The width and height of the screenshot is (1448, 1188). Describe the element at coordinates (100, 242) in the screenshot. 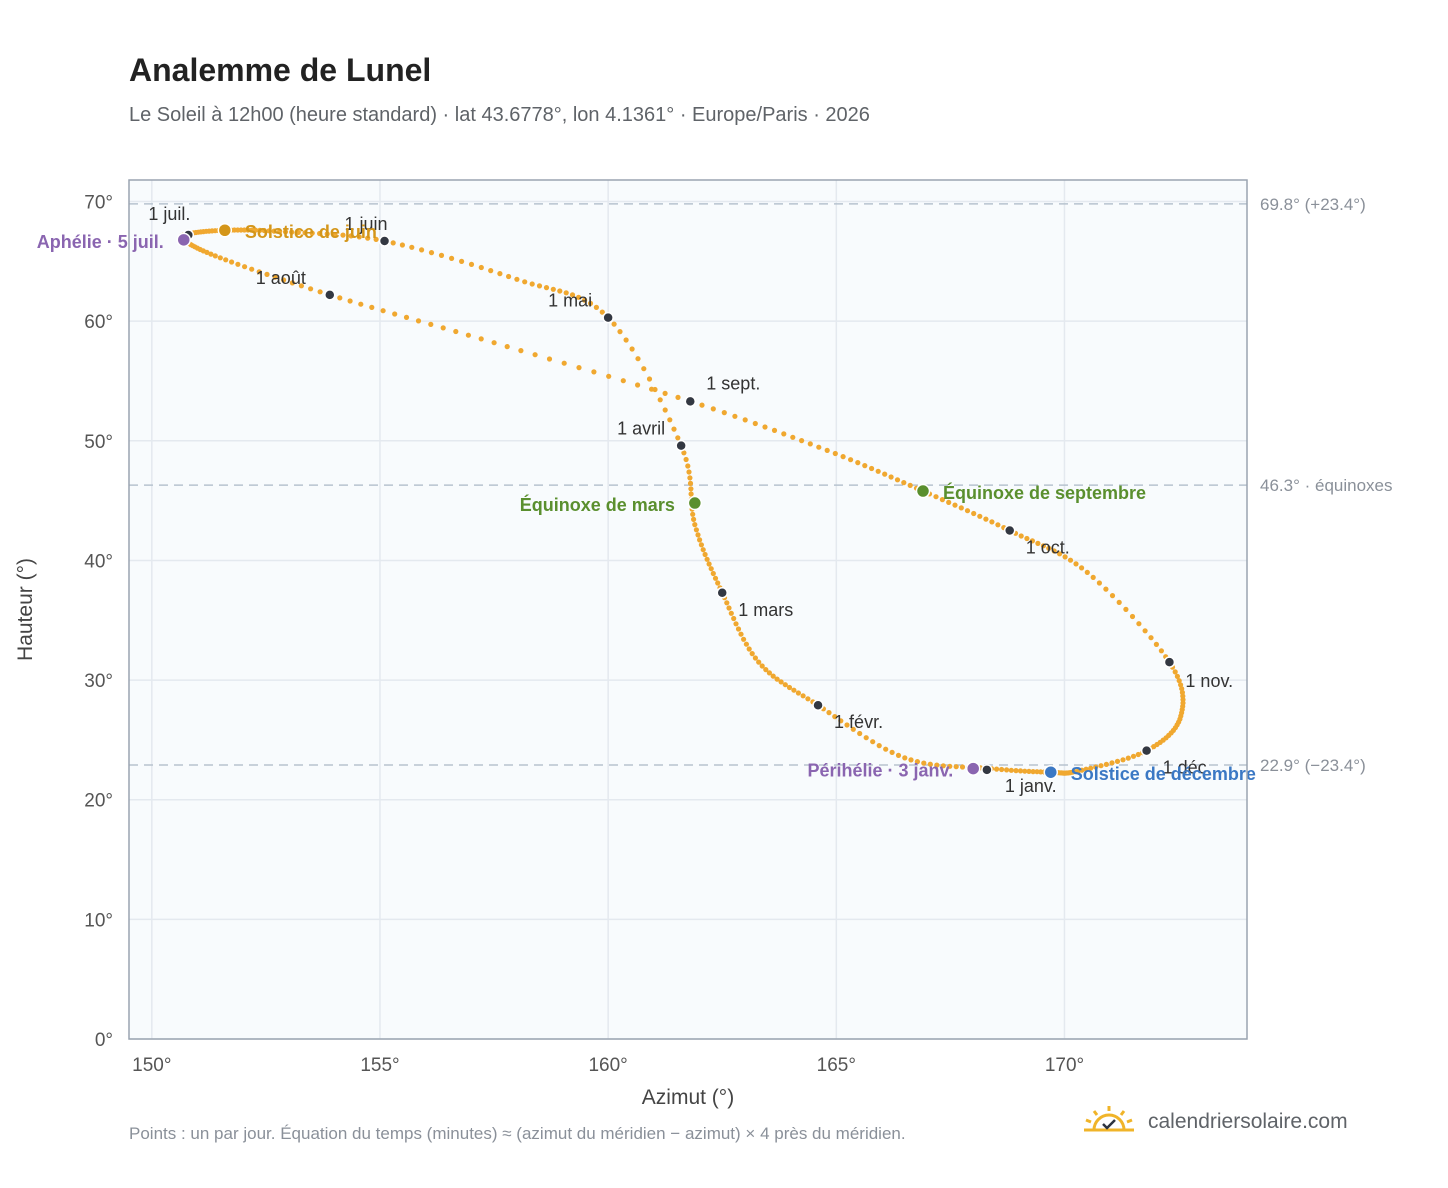

I see `event-label: Aphélie · 5 juil.` at that location.